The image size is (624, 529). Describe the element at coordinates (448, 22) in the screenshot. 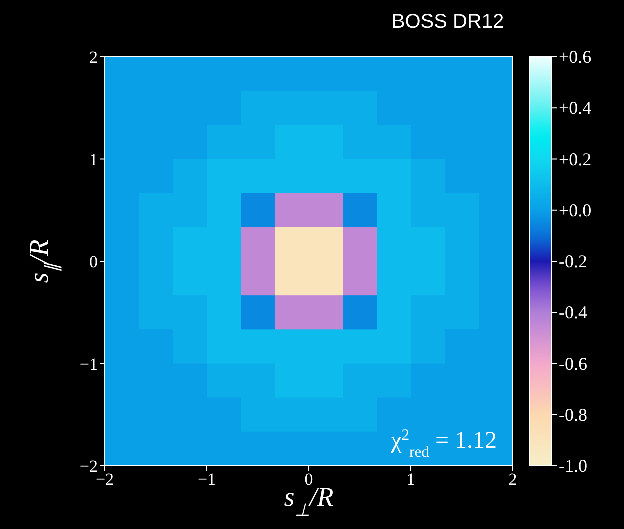

I see `chart-title: BOSS DR12` at that location.